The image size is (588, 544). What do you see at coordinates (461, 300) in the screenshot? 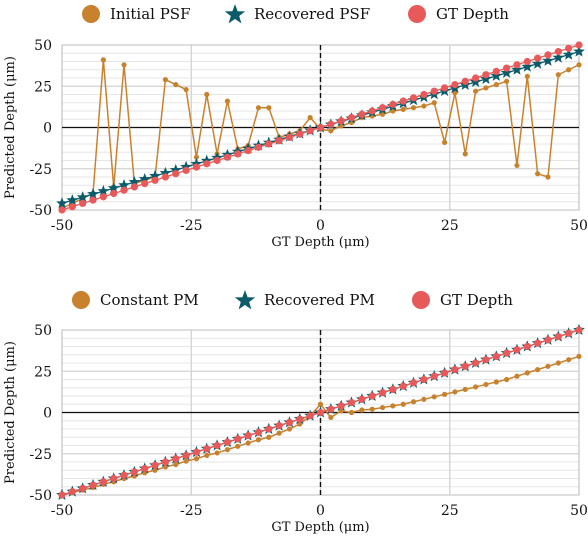
I see `legend-item-gt-depth-2: GT Depth` at bounding box center [461, 300].